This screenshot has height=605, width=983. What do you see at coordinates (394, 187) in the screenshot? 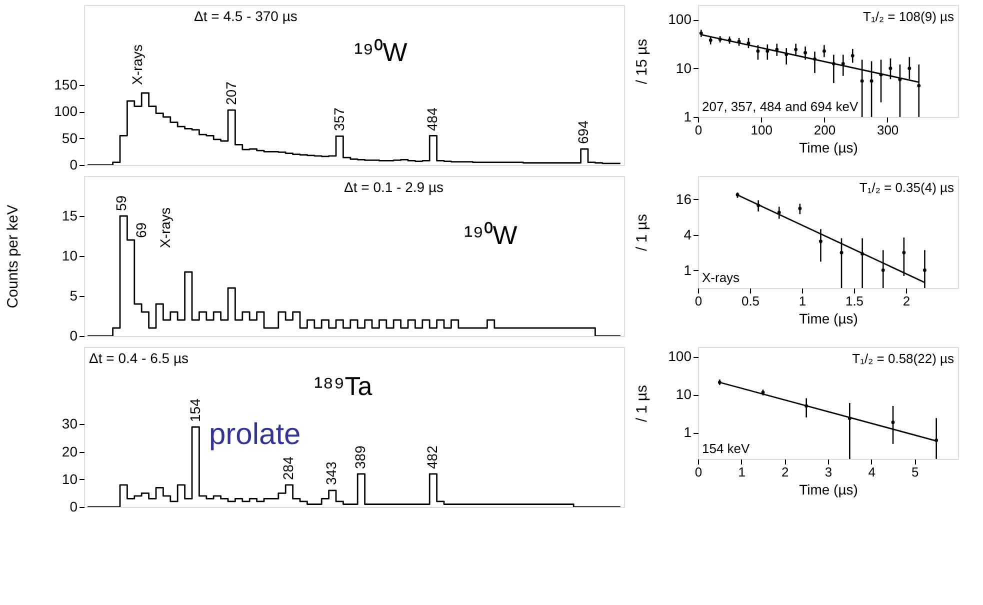
I see `annotation: Δt = 0.1 - 2.9 µs` at bounding box center [394, 187].